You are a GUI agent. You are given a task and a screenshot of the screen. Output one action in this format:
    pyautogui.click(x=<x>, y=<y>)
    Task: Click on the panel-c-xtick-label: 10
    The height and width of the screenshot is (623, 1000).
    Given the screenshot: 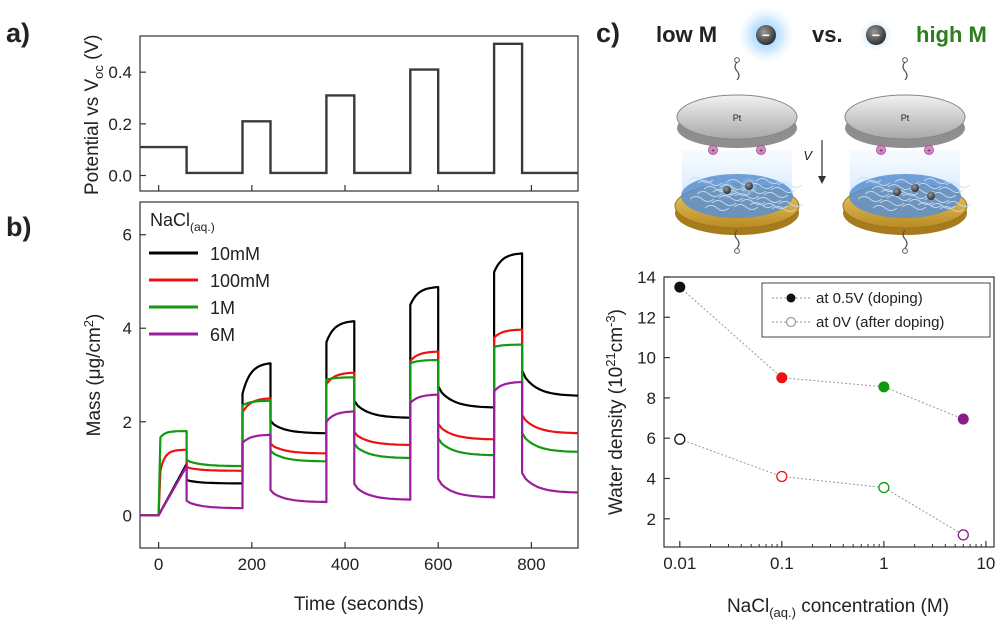 What is the action you would take?
    pyautogui.click(x=985, y=563)
    